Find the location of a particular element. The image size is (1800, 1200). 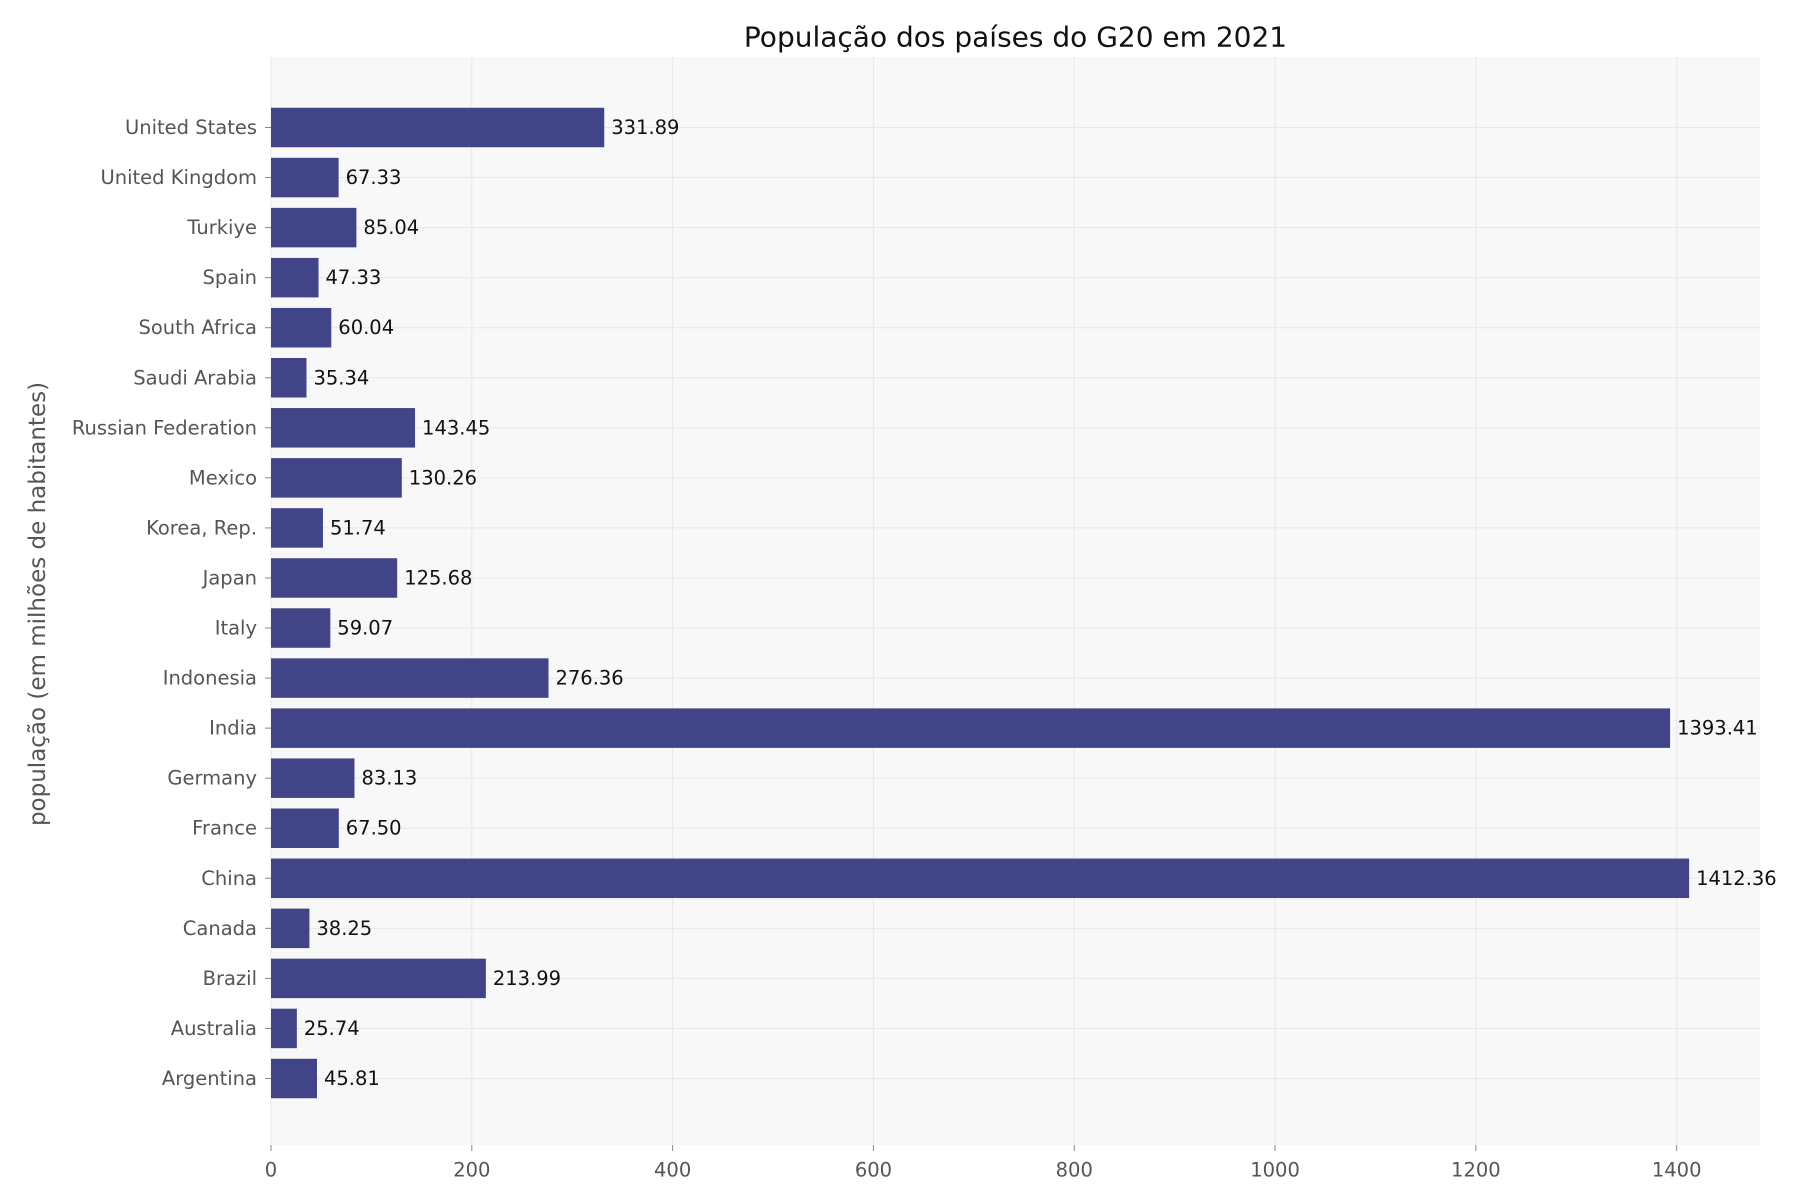

bar-canada is located at coordinates (290, 928).